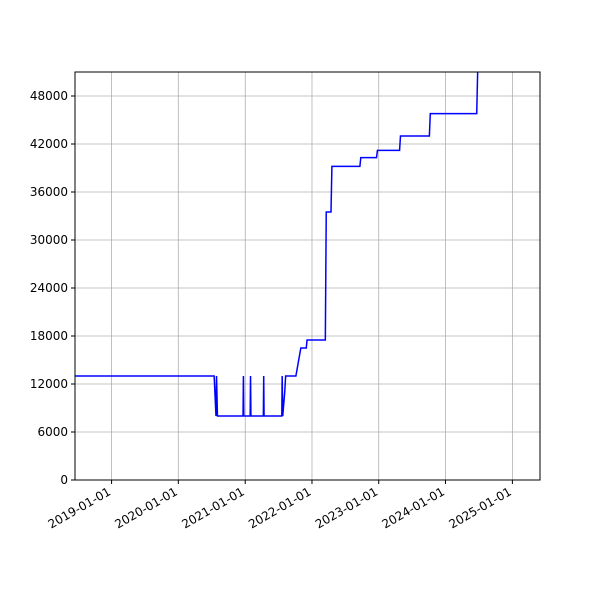  I want to click on y-tick-label: 48000, so click(49, 96).